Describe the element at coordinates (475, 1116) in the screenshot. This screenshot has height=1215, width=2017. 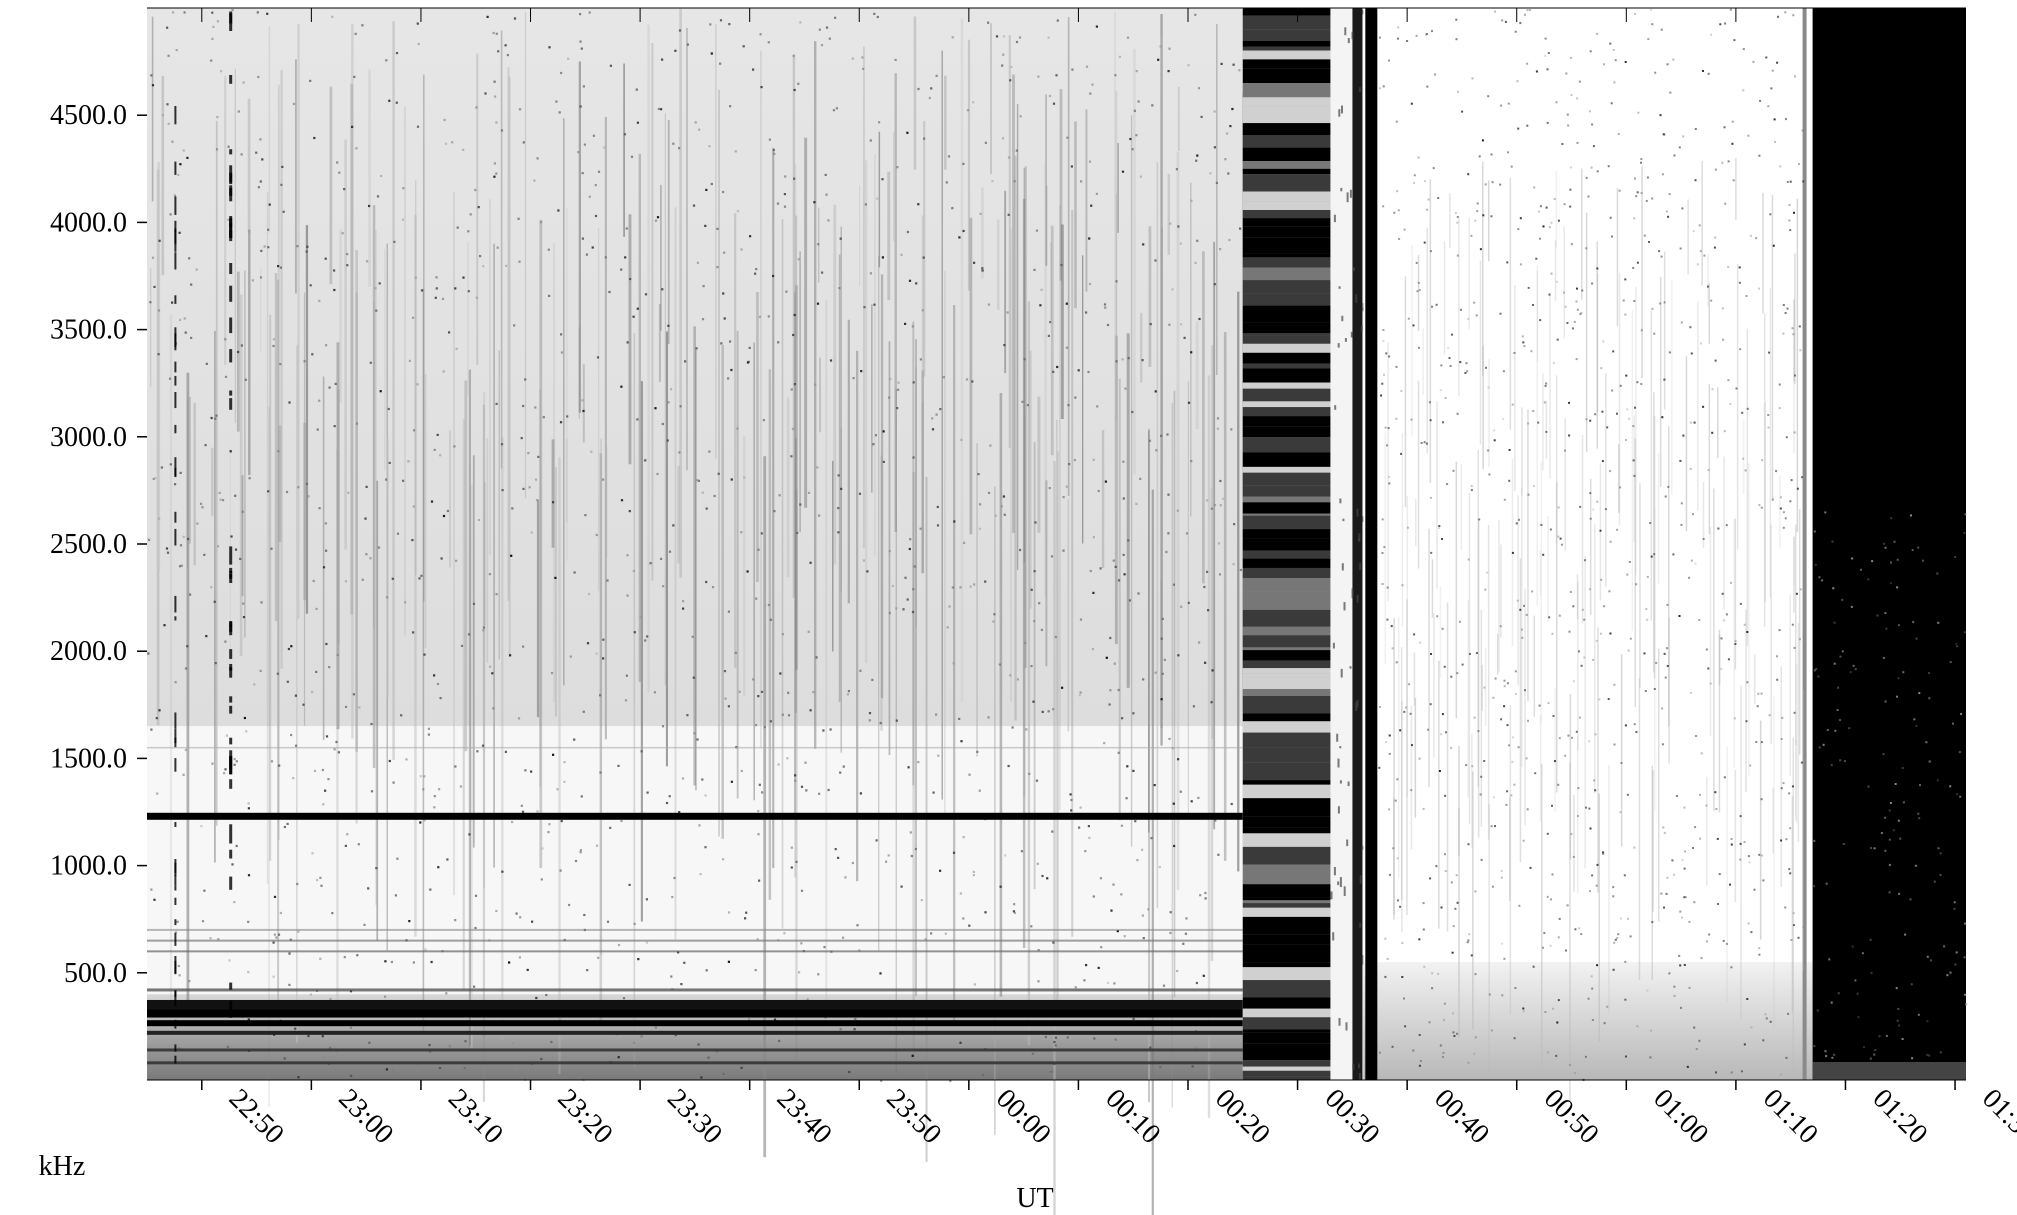
I see `x-tick-label: 23:10` at that location.